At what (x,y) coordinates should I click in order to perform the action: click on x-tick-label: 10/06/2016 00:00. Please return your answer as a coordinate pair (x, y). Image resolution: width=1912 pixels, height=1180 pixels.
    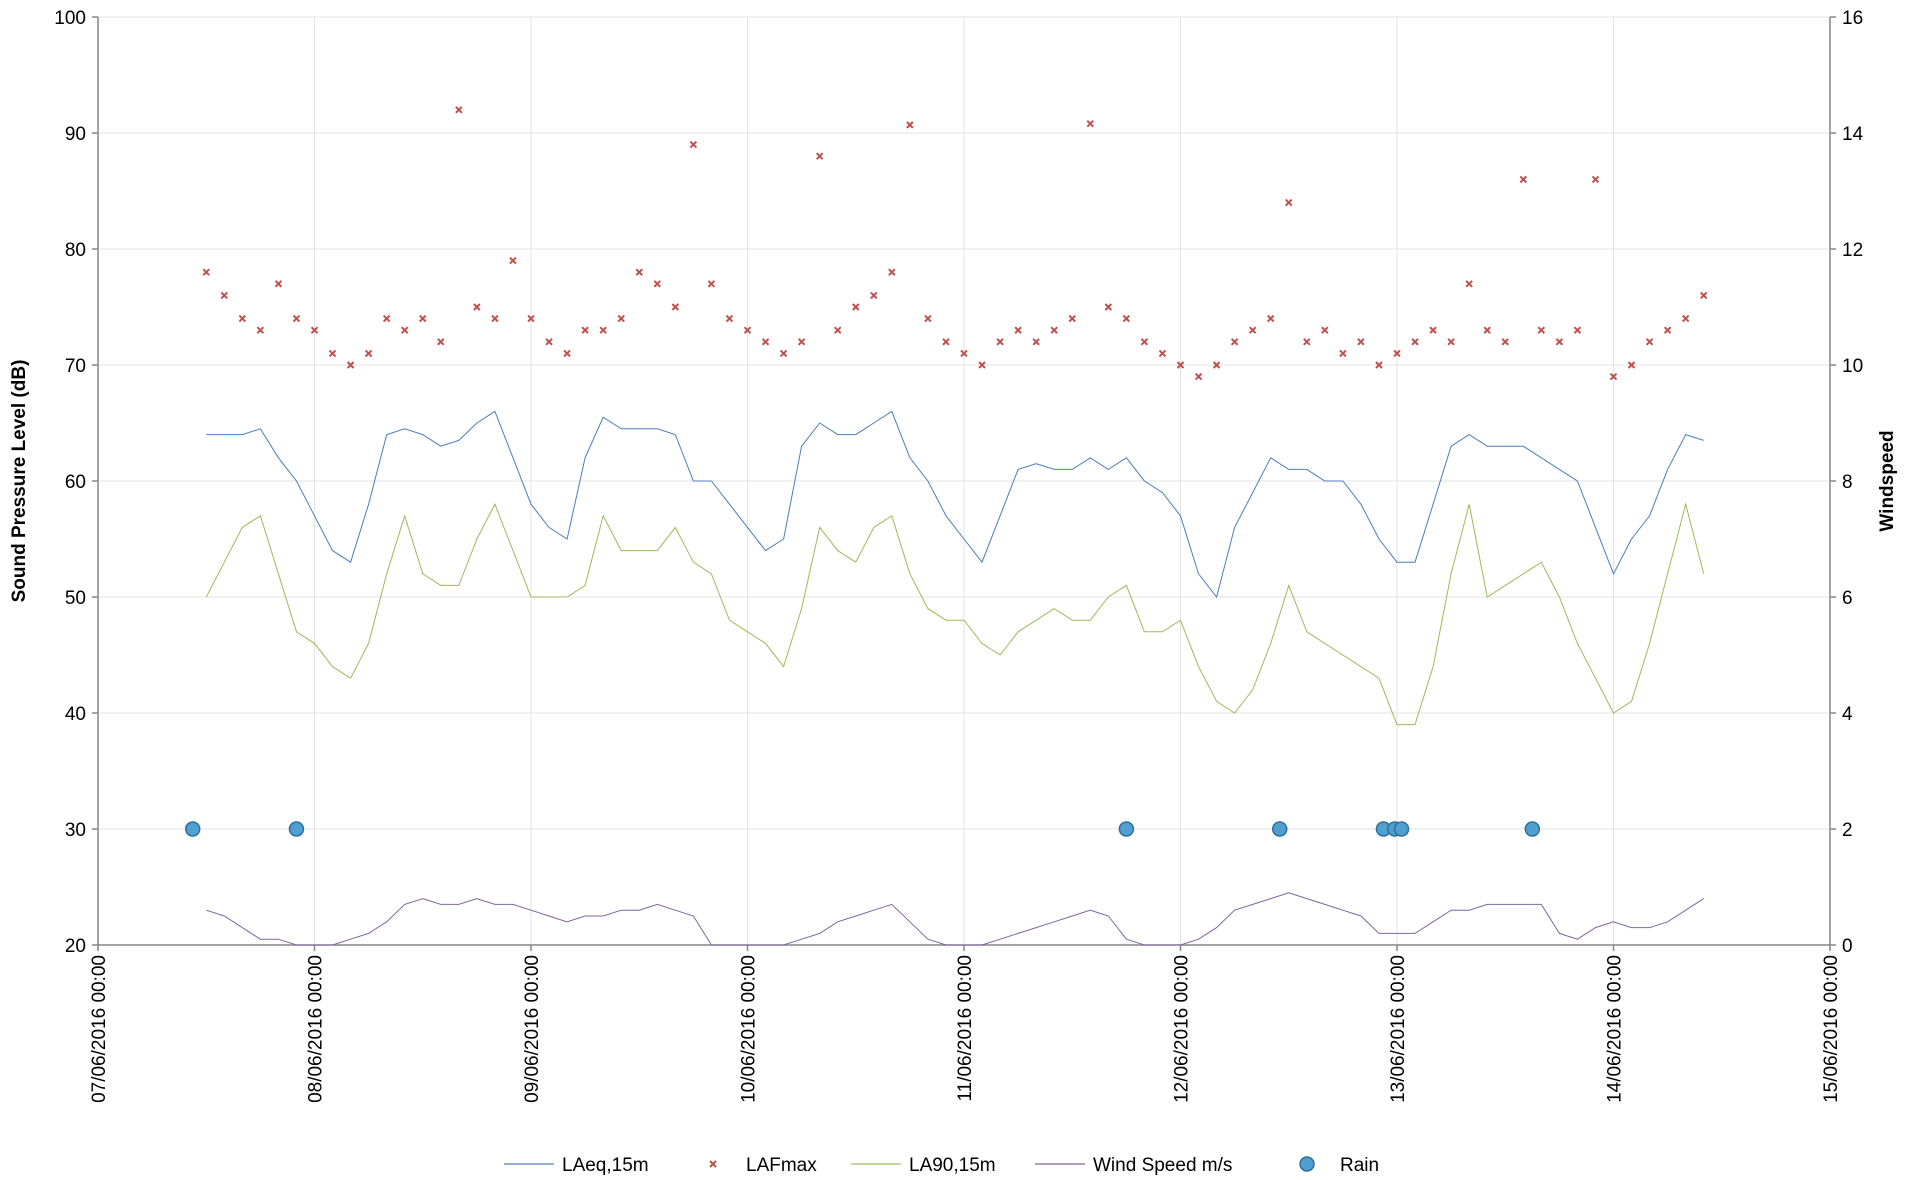
    Looking at the image, I should click on (749, 1029).